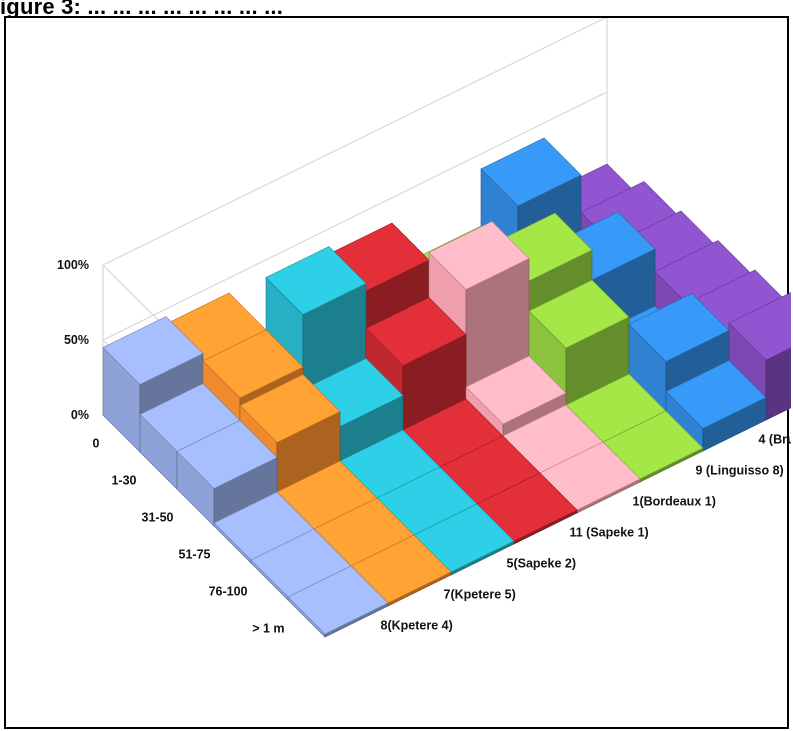  I want to click on category-label: 31-50, so click(158, 518).